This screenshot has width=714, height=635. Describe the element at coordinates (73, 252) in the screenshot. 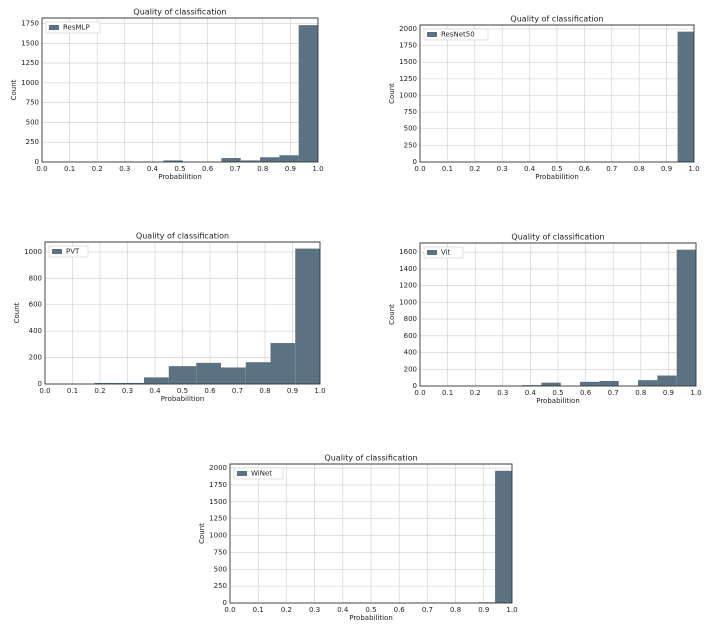

I see `legend-label: PVT` at that location.